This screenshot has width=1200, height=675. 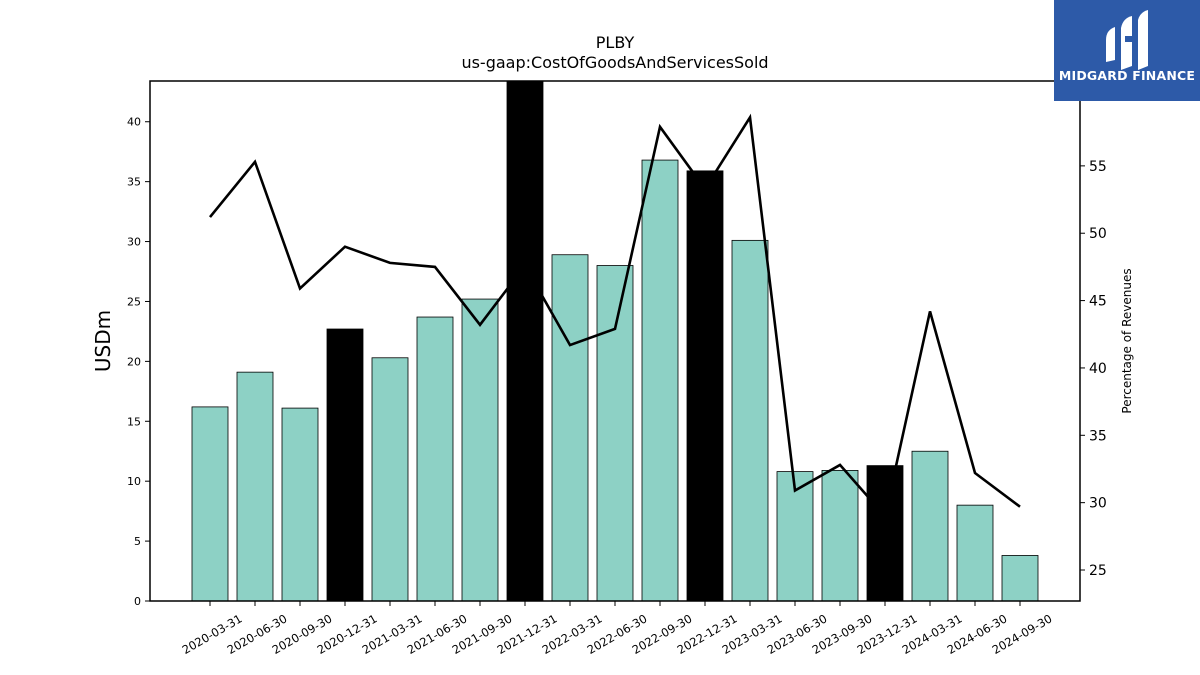 What do you see at coordinates (1098, 436) in the screenshot?
I see `y2-tick-label: 35` at bounding box center [1098, 436].